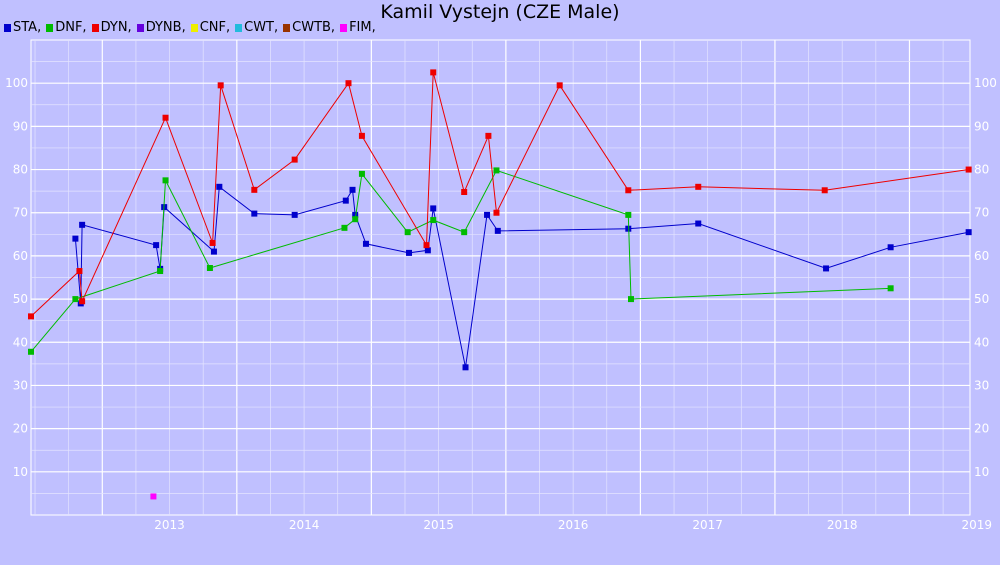 This screenshot has width=1000, height=565. I want to click on x-tick-label: 2016, so click(573, 525).